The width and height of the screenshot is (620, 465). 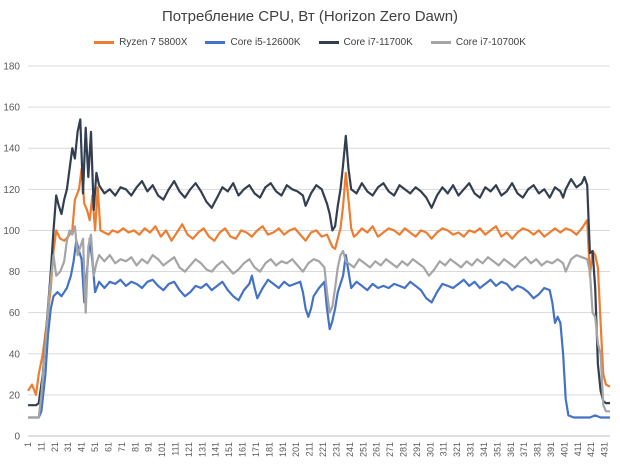 I want to click on x-tick-label: 21, so click(x=55, y=447).